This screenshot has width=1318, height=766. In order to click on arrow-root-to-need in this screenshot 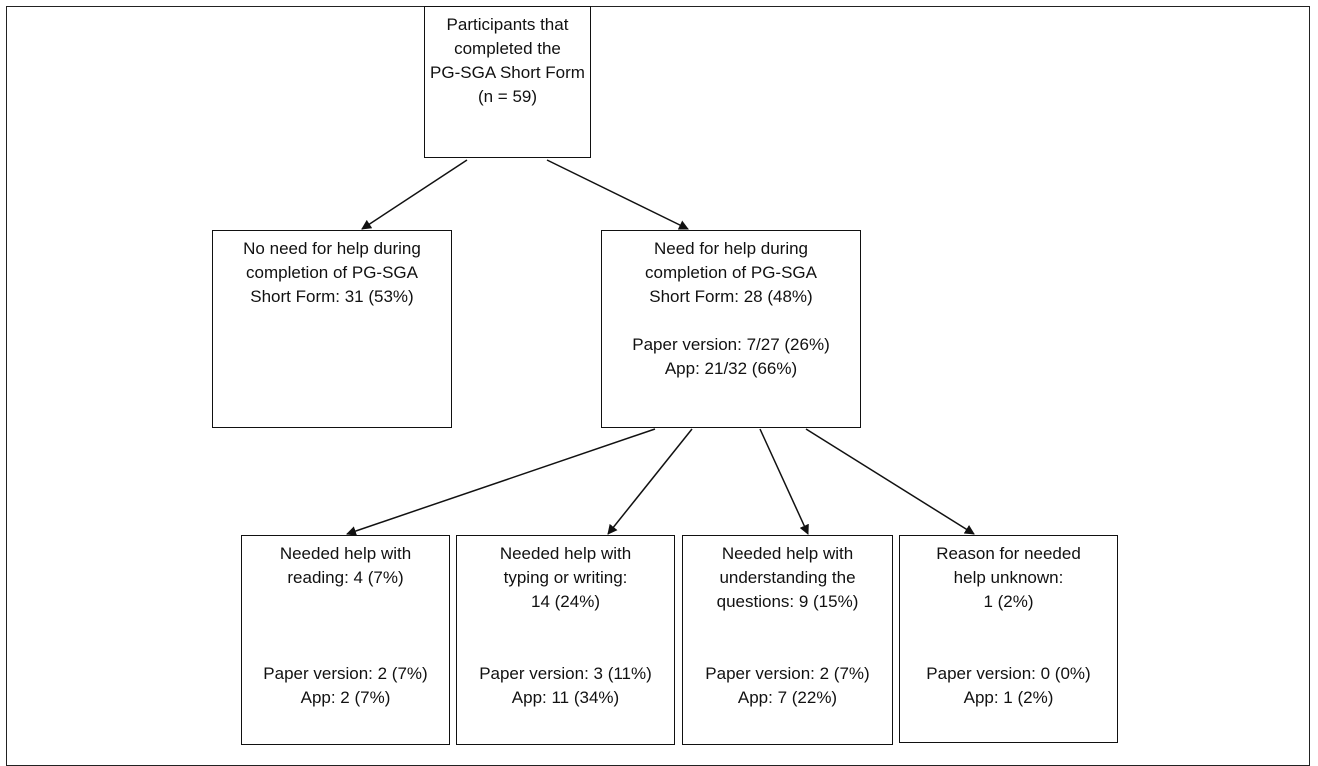, I will do `click(617, 194)`.